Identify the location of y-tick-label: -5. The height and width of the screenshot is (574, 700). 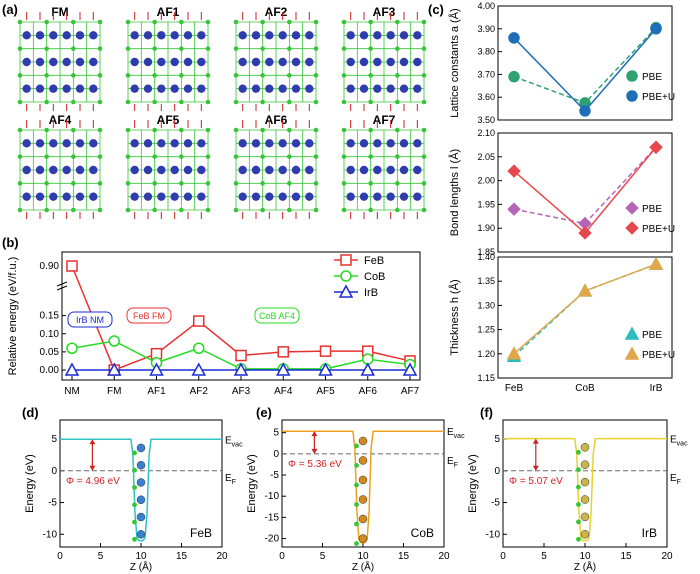
(495, 503).